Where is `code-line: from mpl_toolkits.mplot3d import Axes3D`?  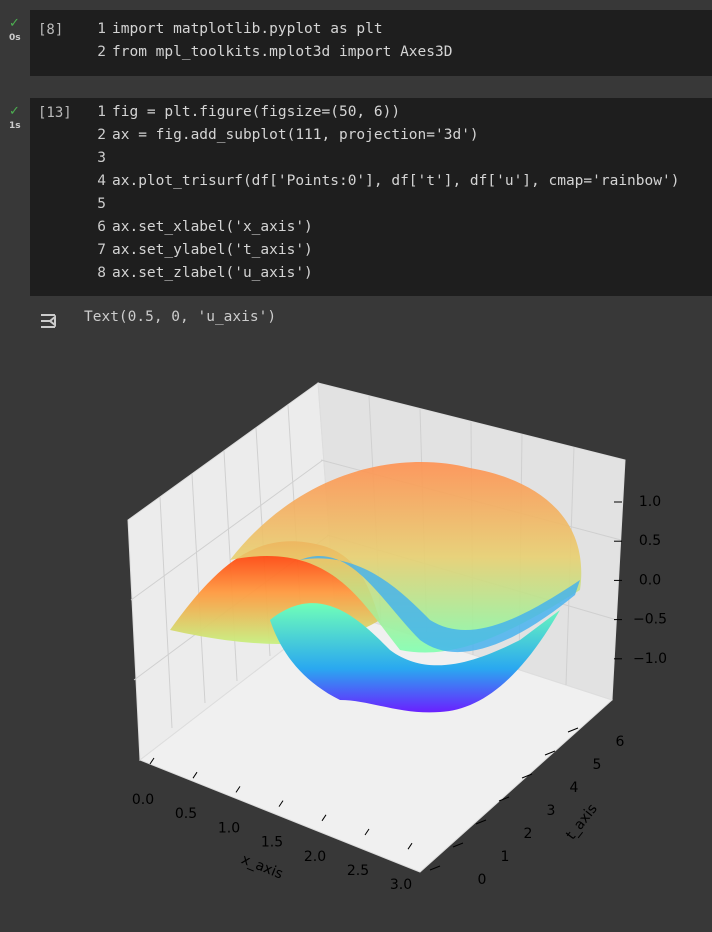 code-line: from mpl_toolkits.mplot3d import Axes3D is located at coordinates (282, 52).